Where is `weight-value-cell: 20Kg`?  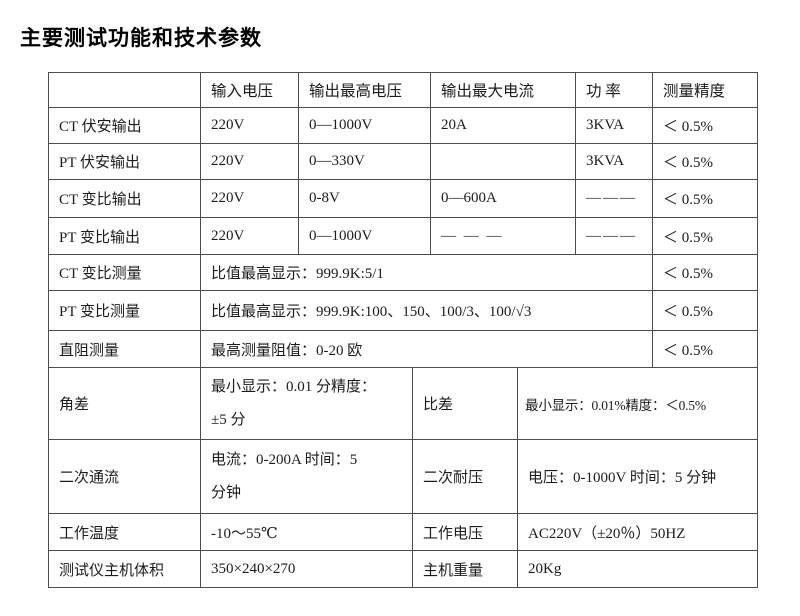
weight-value-cell: 20Kg is located at coordinates (638, 569).